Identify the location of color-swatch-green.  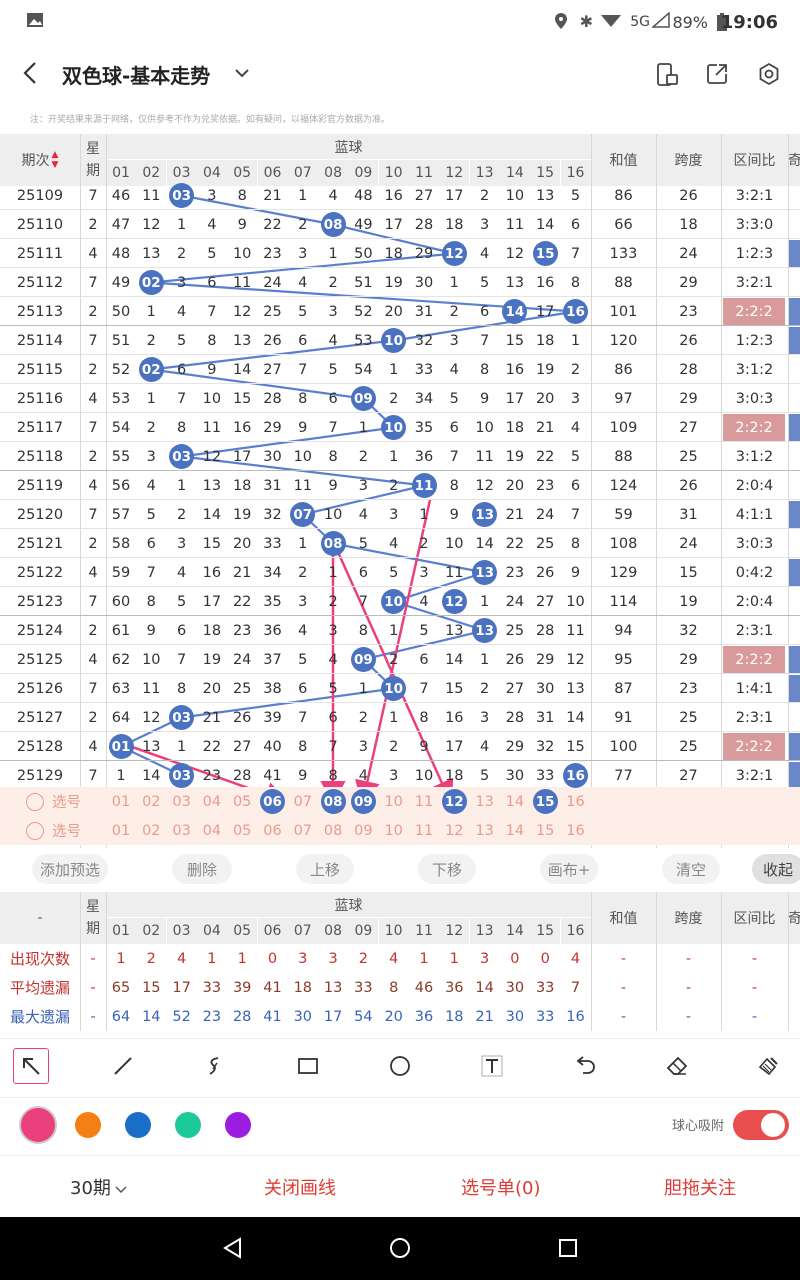
(188, 1125).